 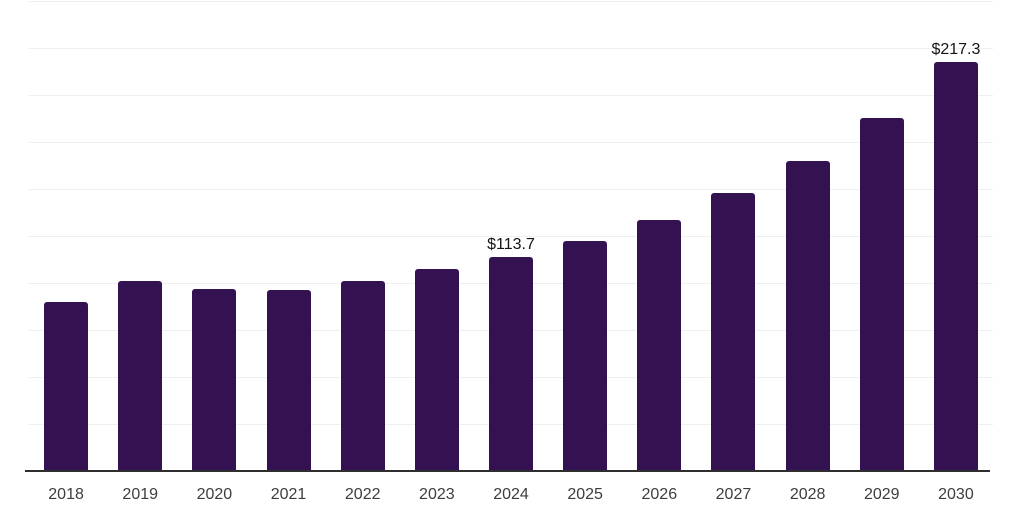 I want to click on bar-2028, so click(x=807, y=315).